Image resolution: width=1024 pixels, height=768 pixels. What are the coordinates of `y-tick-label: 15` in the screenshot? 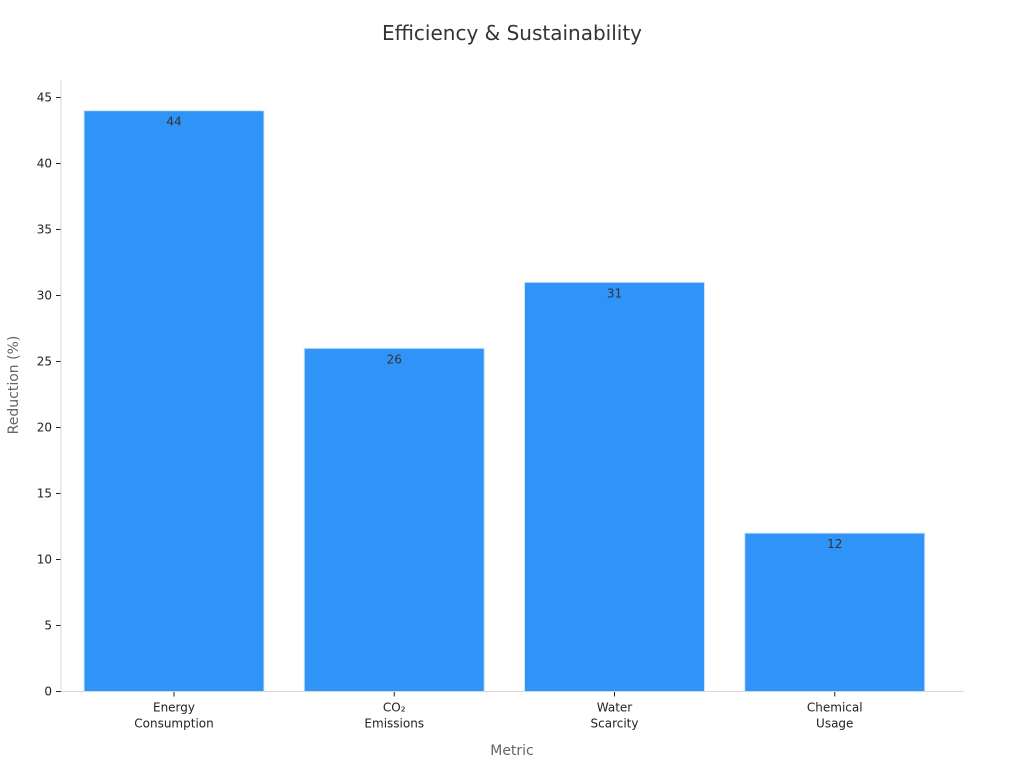 It's located at (44, 494).